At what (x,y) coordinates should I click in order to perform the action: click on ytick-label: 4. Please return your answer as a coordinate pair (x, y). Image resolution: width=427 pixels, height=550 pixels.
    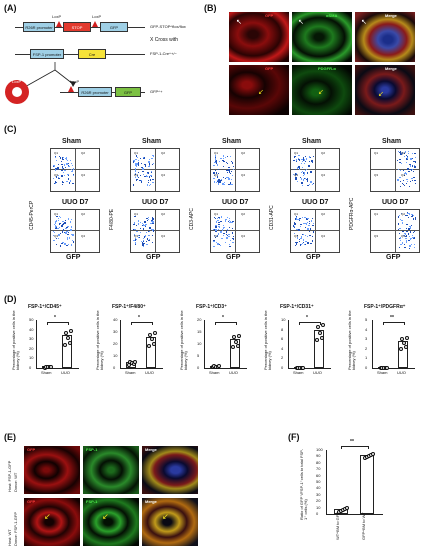
    Looking at the image, I should click on (366, 329).